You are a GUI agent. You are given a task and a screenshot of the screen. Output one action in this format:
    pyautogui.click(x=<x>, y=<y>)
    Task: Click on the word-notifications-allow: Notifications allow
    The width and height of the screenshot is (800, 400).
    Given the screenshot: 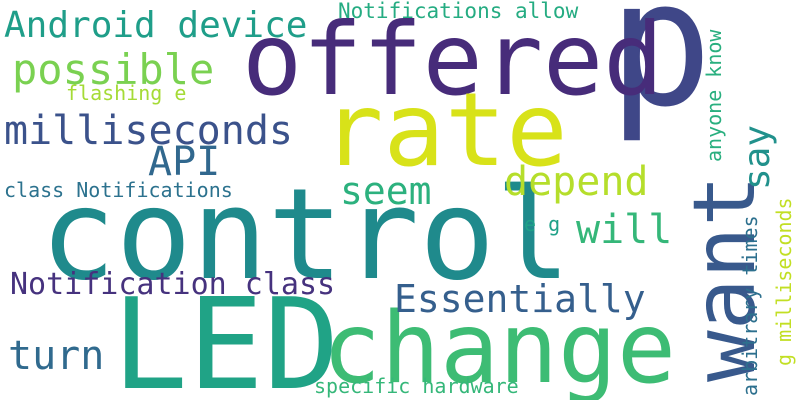 What is the action you would take?
    pyautogui.click(x=458, y=11)
    